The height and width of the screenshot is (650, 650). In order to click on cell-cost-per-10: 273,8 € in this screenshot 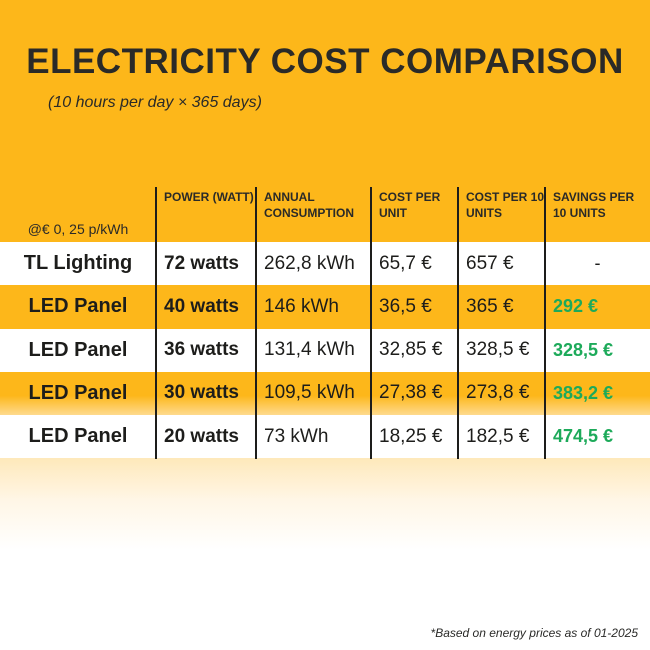, I will do `click(498, 393)`.